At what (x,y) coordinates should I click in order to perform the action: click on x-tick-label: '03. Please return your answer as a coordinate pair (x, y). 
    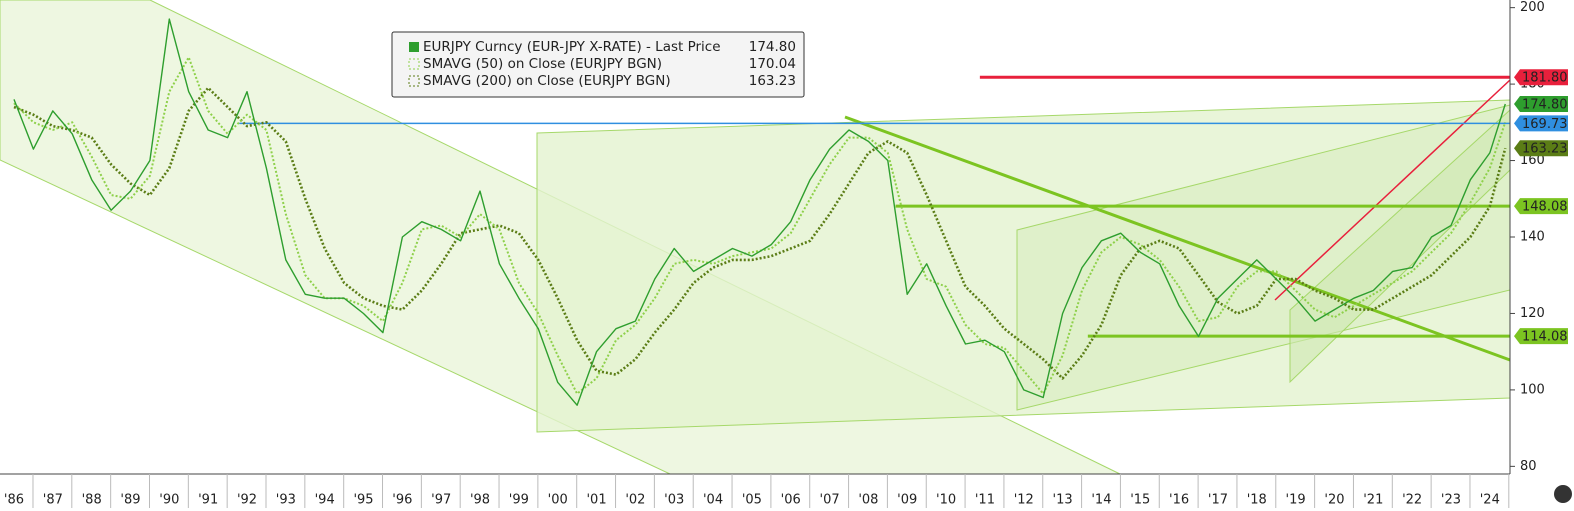
    Looking at the image, I should click on (674, 500).